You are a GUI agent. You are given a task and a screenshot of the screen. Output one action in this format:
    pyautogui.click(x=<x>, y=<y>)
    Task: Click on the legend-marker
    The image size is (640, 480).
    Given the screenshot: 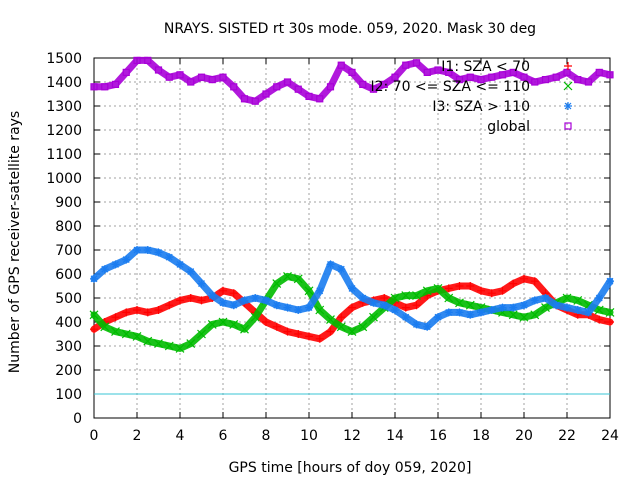 What is the action you would take?
    pyautogui.click(x=568, y=66)
    